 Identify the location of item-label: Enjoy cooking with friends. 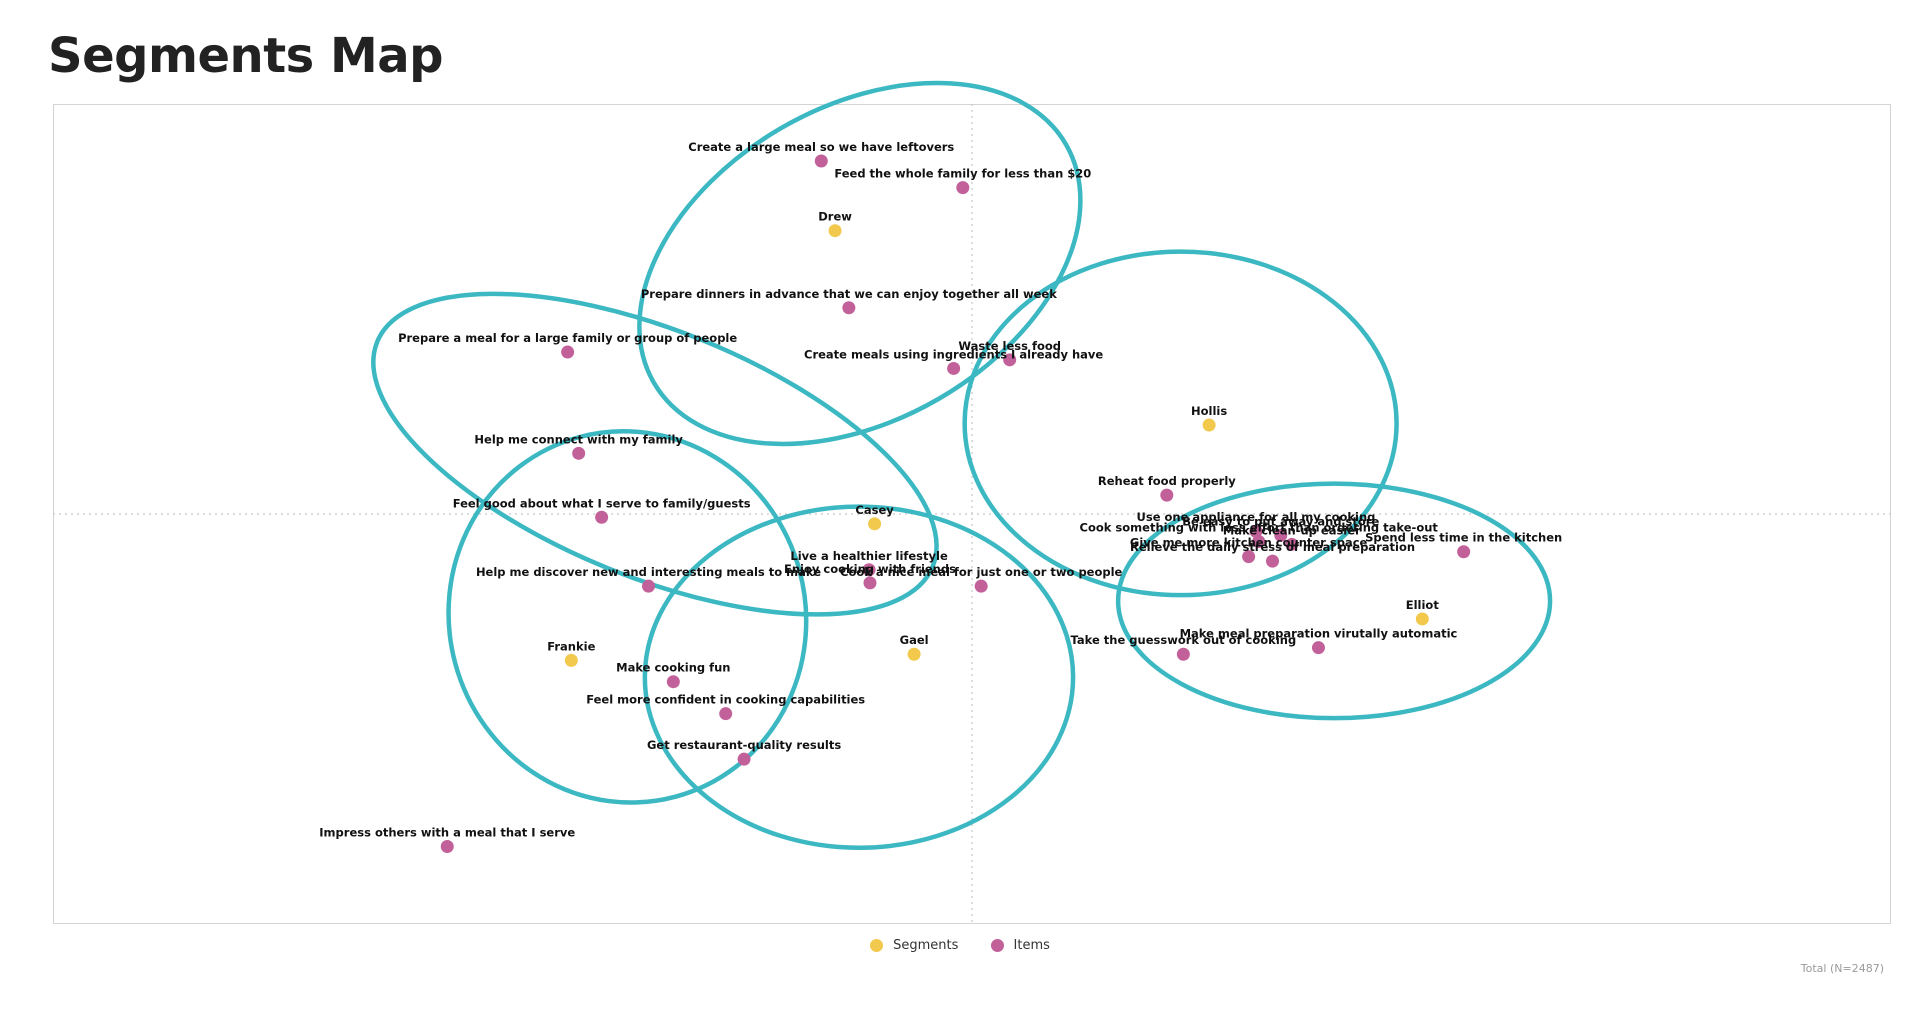
(870, 569).